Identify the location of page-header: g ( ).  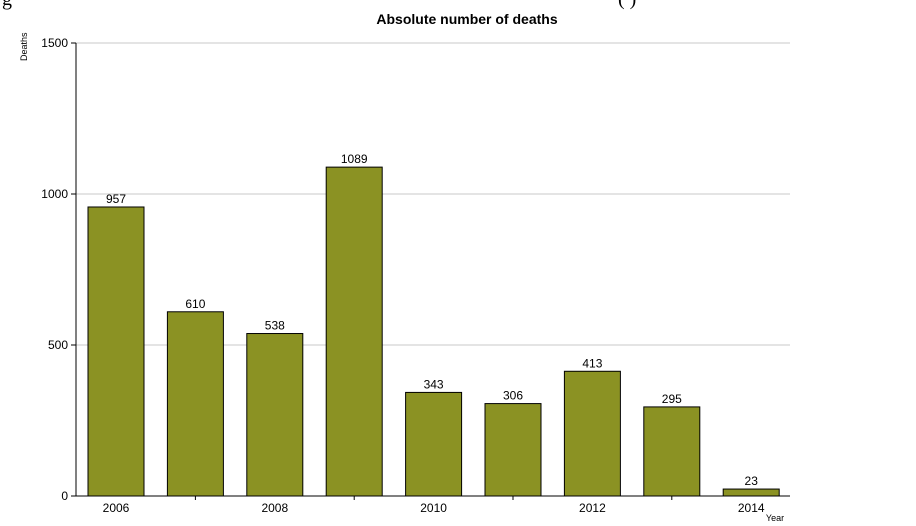
(458, 5).